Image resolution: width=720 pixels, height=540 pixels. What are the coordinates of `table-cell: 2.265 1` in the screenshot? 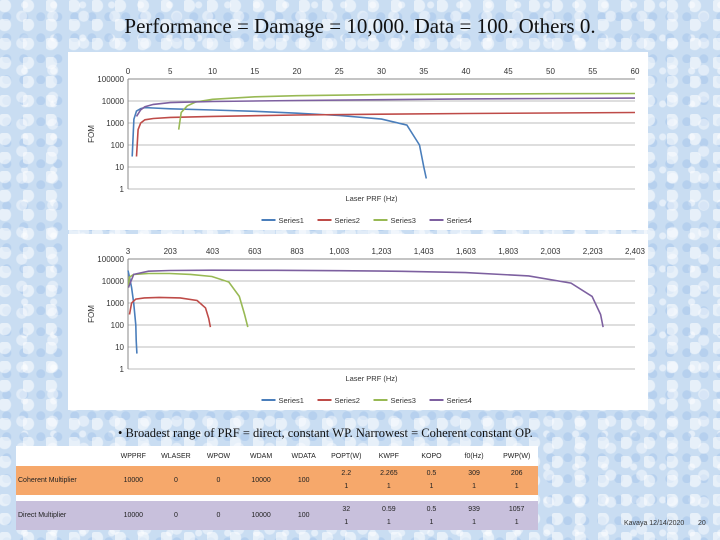 It's located at (389, 480).